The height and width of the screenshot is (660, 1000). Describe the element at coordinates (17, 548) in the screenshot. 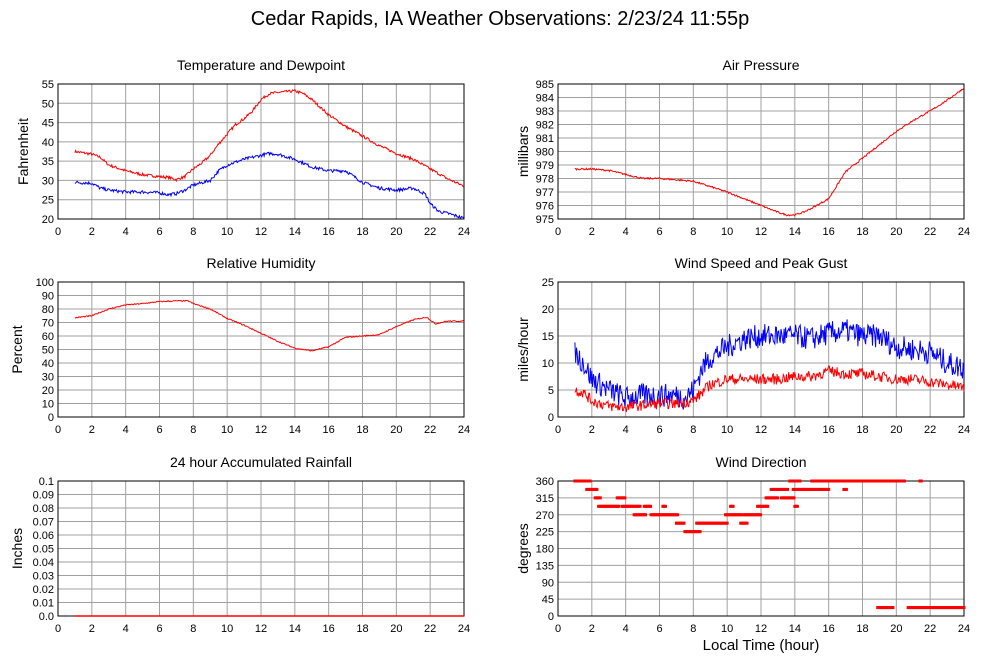

I see `y-axis-label: Inches` at that location.